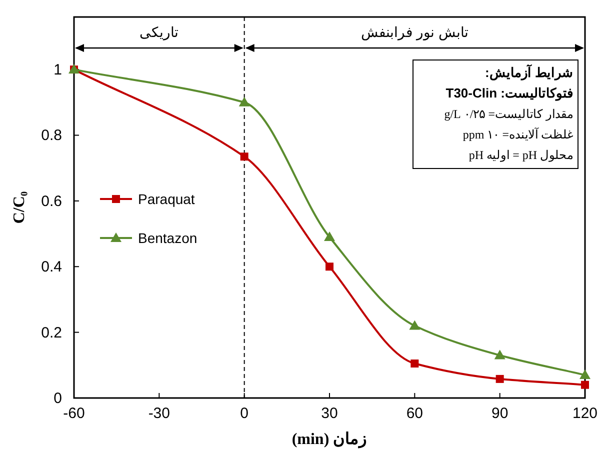  Describe the element at coordinates (508, 114) in the screenshot. I see `annotation: مقدار کاتالیست= ۰/۲۵ g/L` at that location.